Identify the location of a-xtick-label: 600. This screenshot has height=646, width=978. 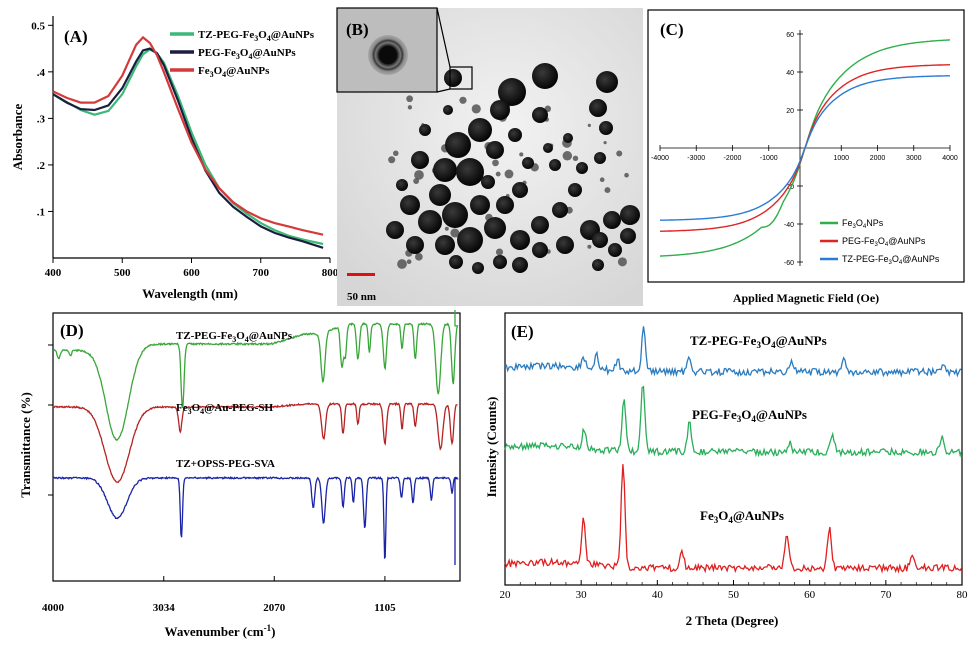
(191, 273).